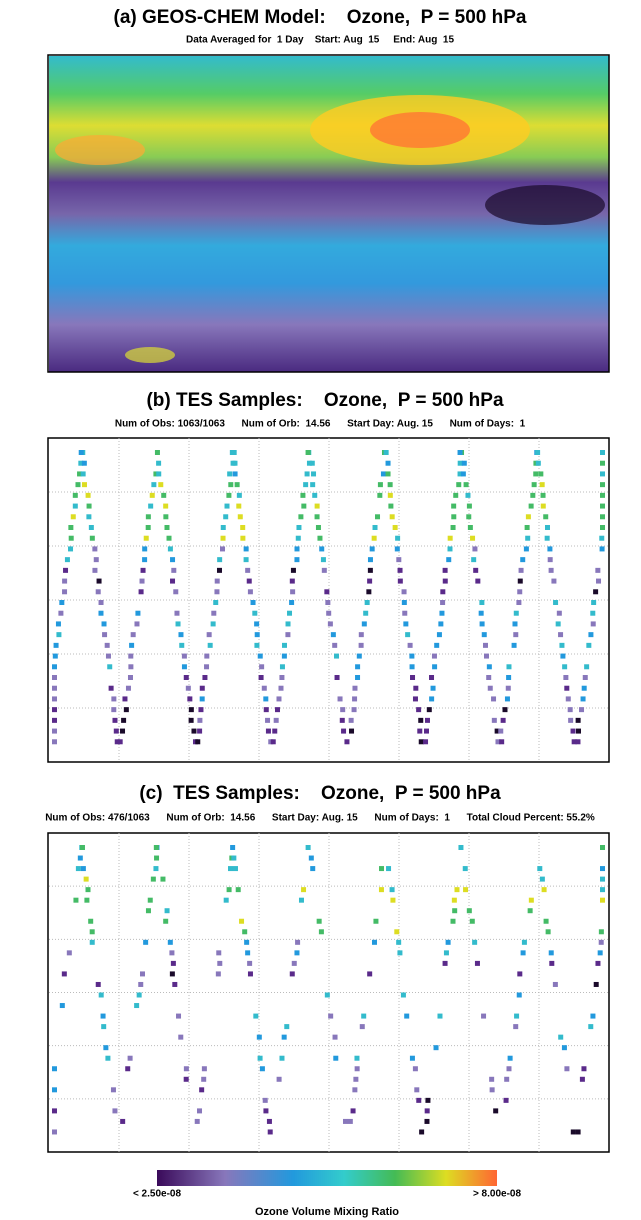 The height and width of the screenshot is (1220, 641). Describe the element at coordinates (327, 1212) in the screenshot. I see `colorbar-title: Ozone Volume Mixing Ratio` at that location.